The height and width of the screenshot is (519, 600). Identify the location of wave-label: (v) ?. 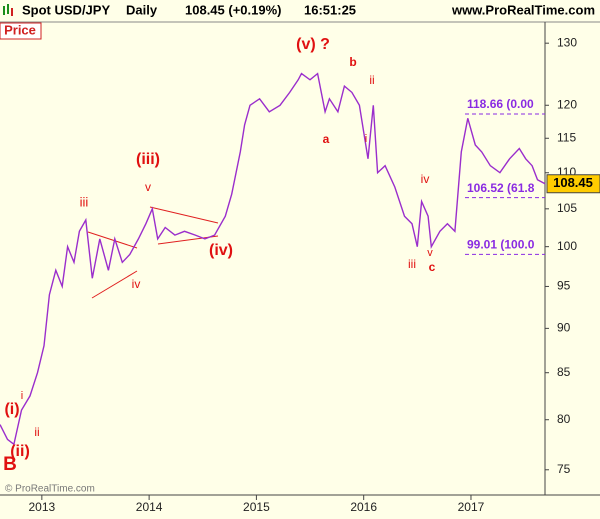
(313, 44).